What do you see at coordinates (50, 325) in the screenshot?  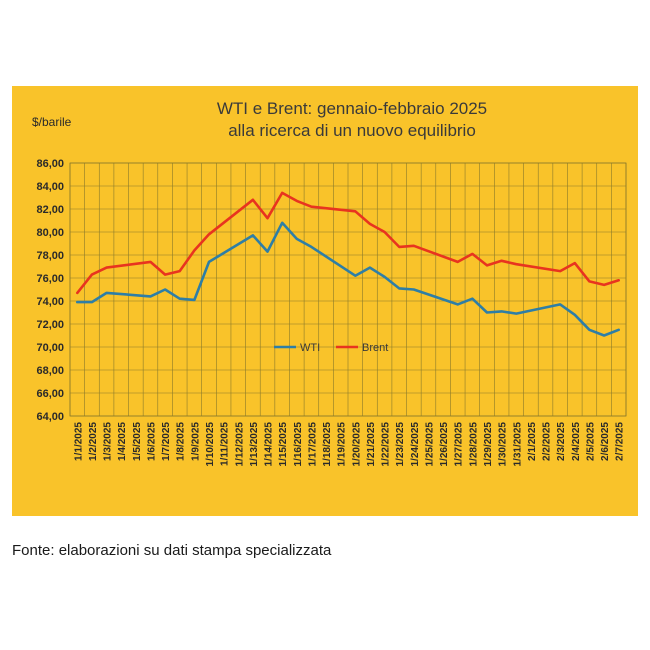 I see `y-tick-label: 72,00` at bounding box center [50, 325].